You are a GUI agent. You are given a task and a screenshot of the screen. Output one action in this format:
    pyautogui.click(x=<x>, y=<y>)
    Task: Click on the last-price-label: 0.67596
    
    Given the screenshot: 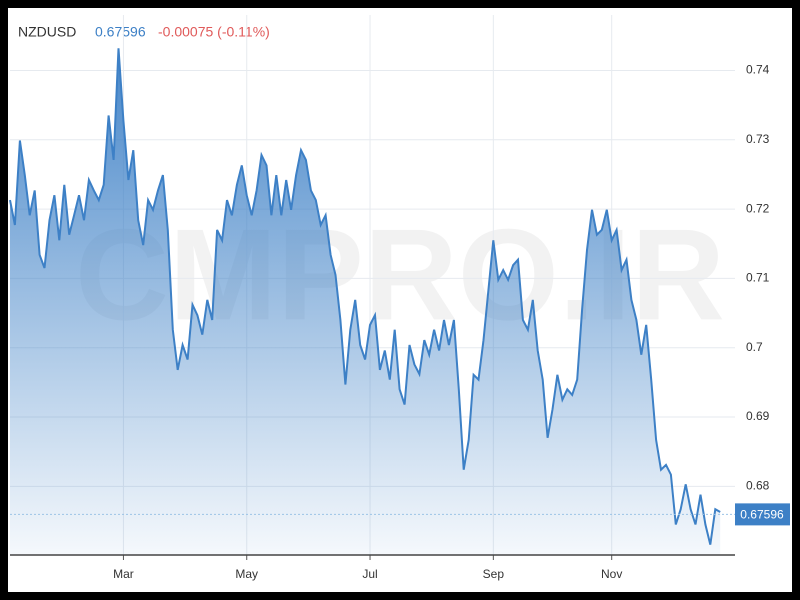 What is the action you would take?
    pyautogui.click(x=762, y=515)
    